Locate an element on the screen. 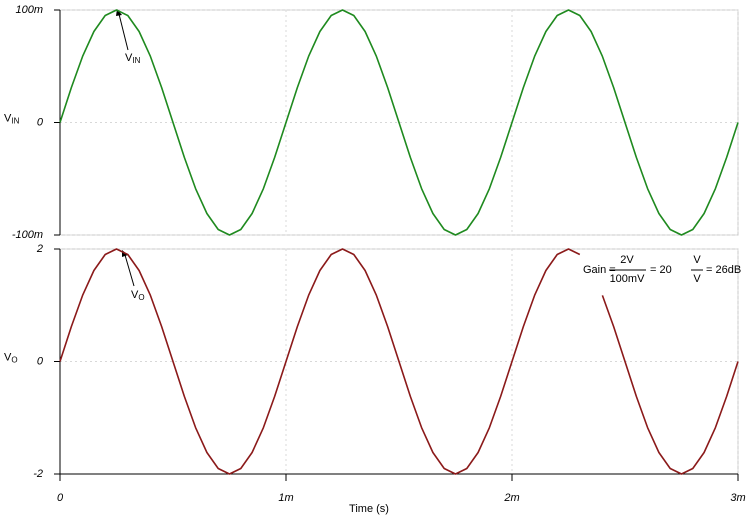 This screenshot has width=746, height=517. gain-text: = 20 is located at coordinates (661, 270).